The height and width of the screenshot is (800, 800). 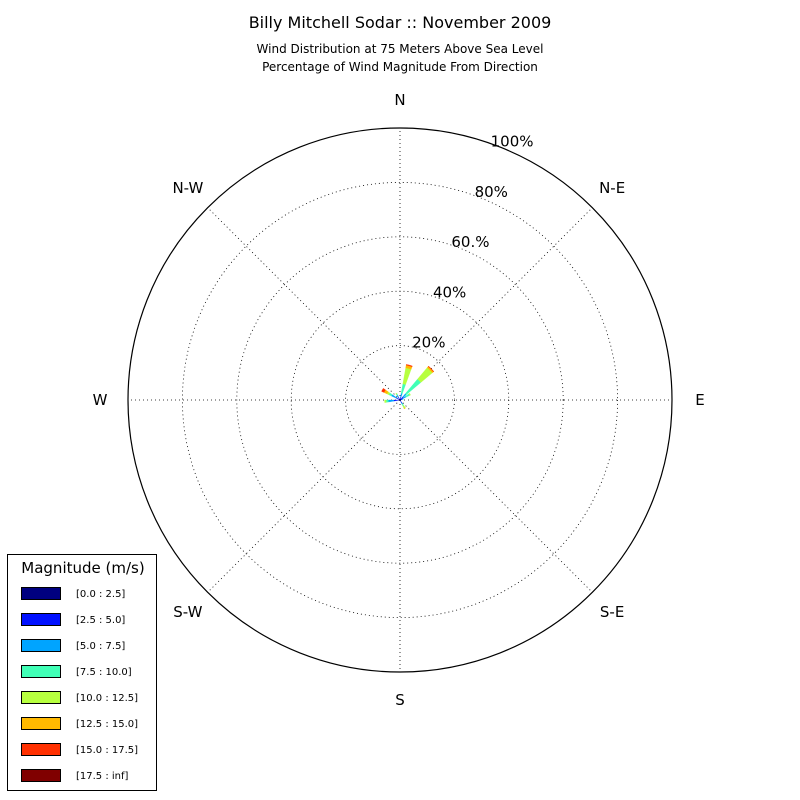 What do you see at coordinates (187, 612) in the screenshot?
I see `direction-label-s-w: S-W` at bounding box center [187, 612].